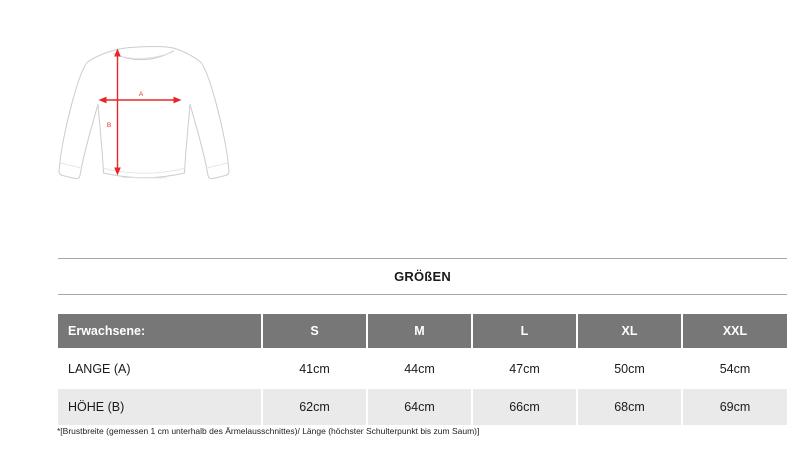 Image resolution: width=803 pixels, height=453 pixels. I want to click on height-value-xxl: 69cm, so click(735, 407).